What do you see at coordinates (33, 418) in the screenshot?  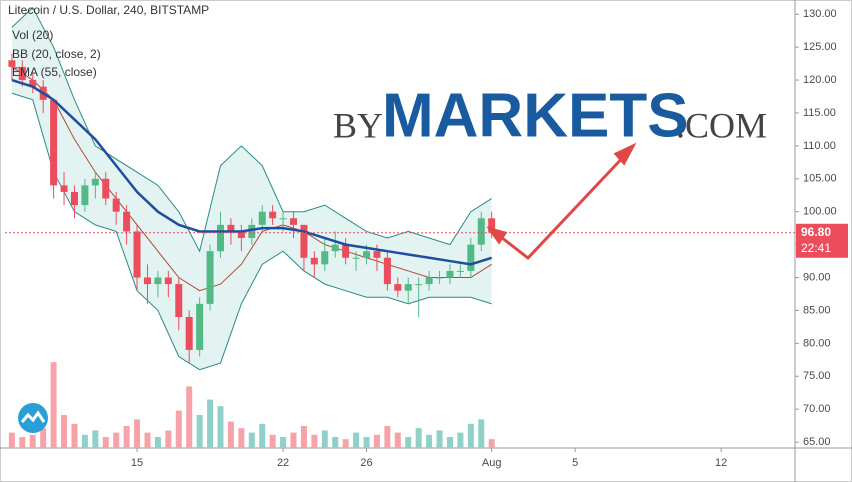 I see `logo` at bounding box center [33, 418].